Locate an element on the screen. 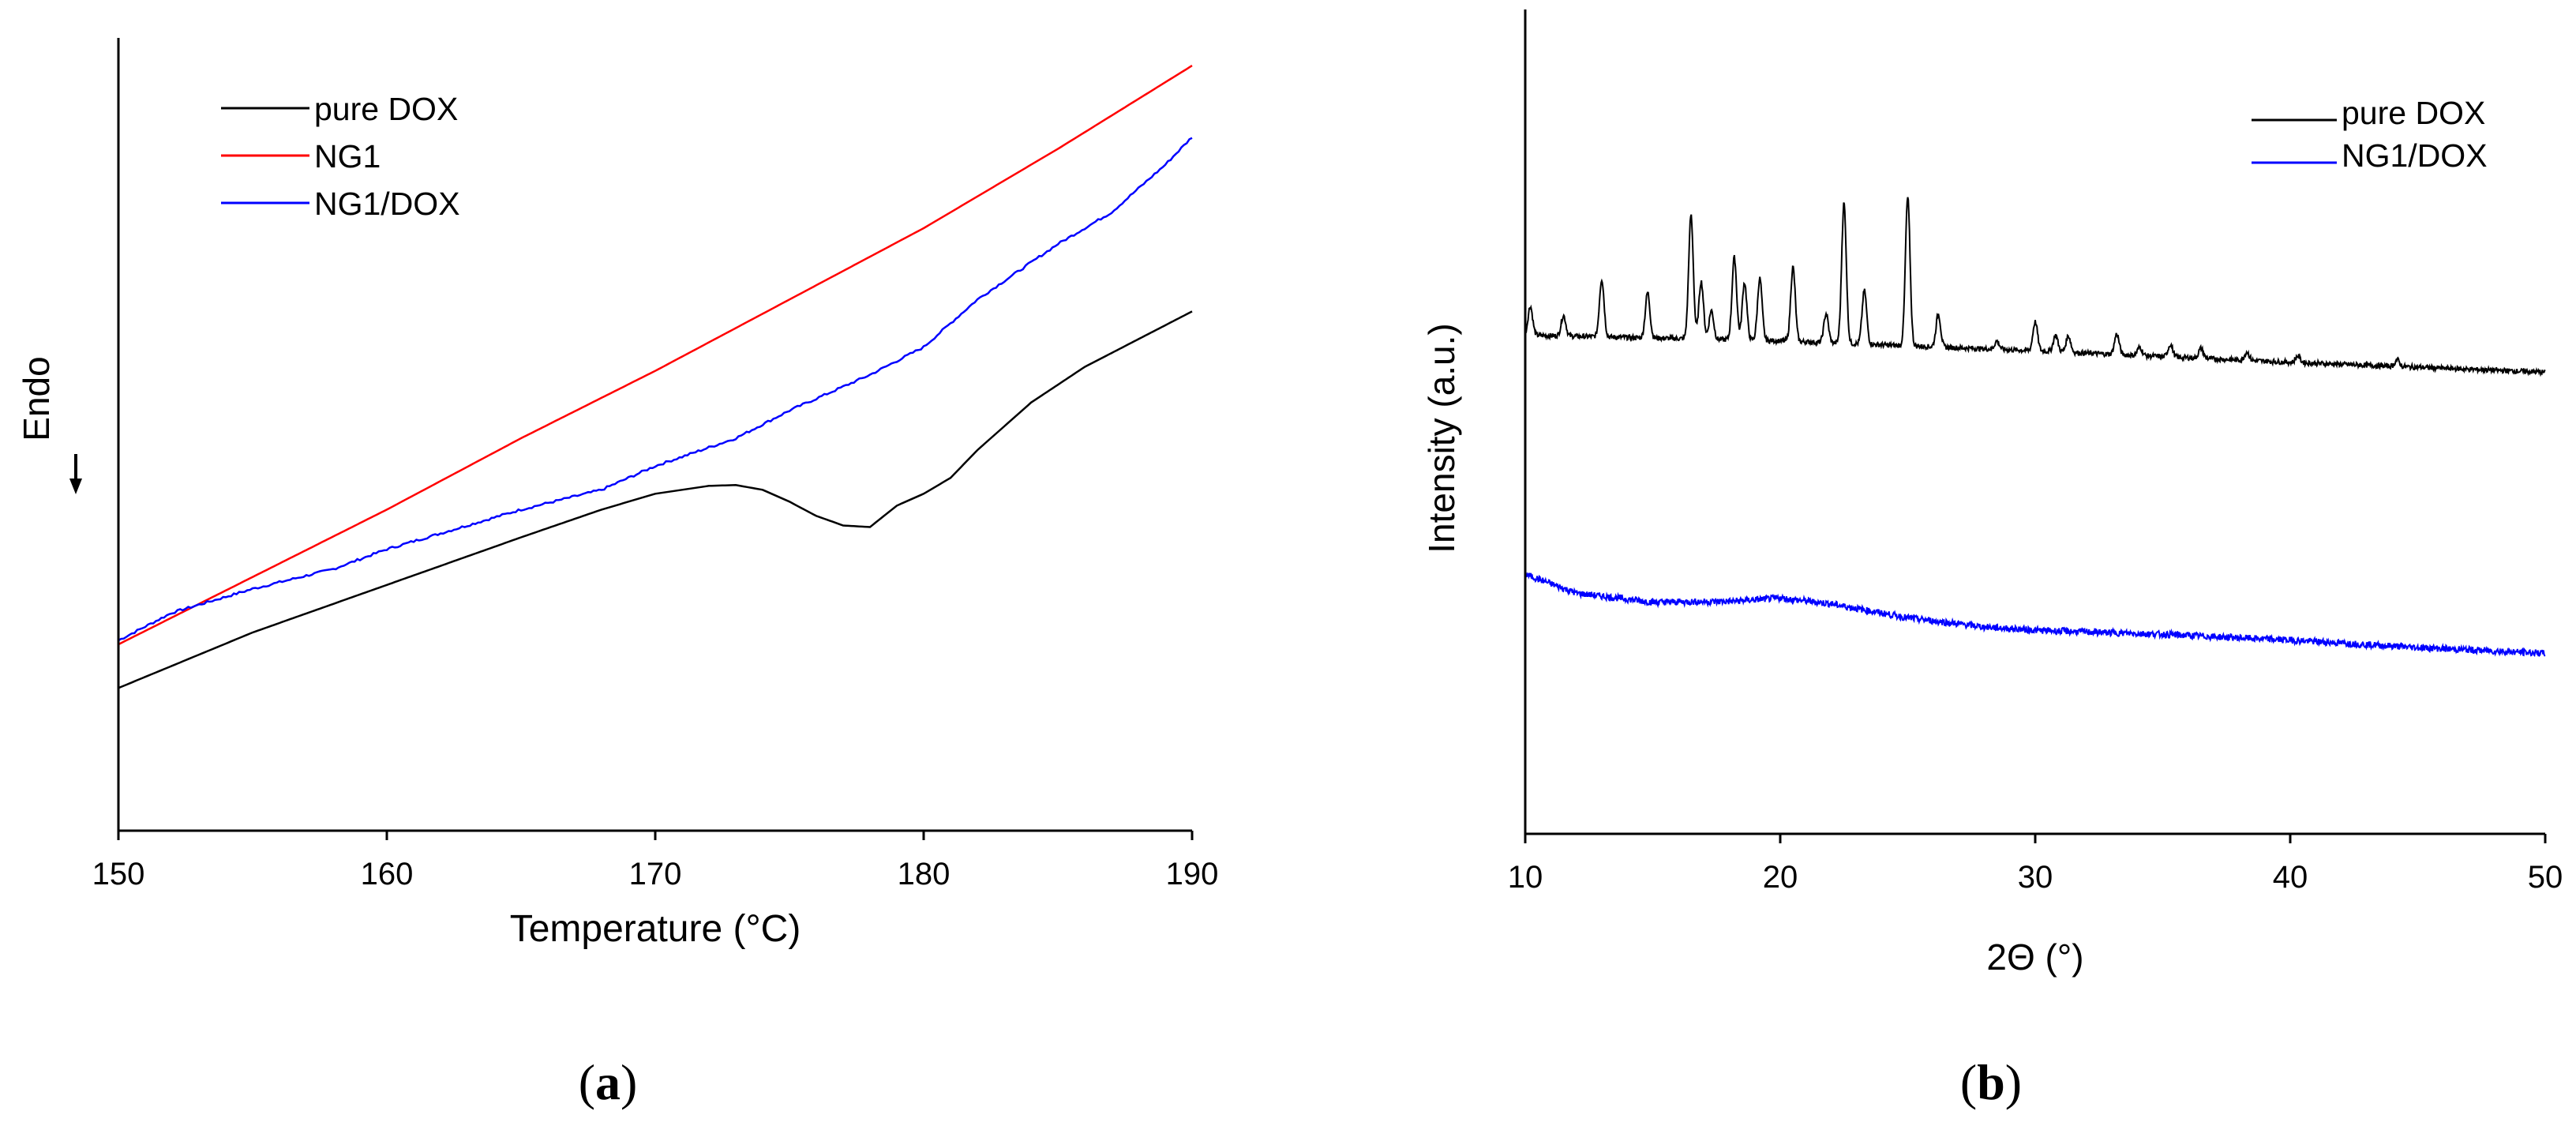  legend-item-ng1-dox: NG1/DOX is located at coordinates (340, 204).